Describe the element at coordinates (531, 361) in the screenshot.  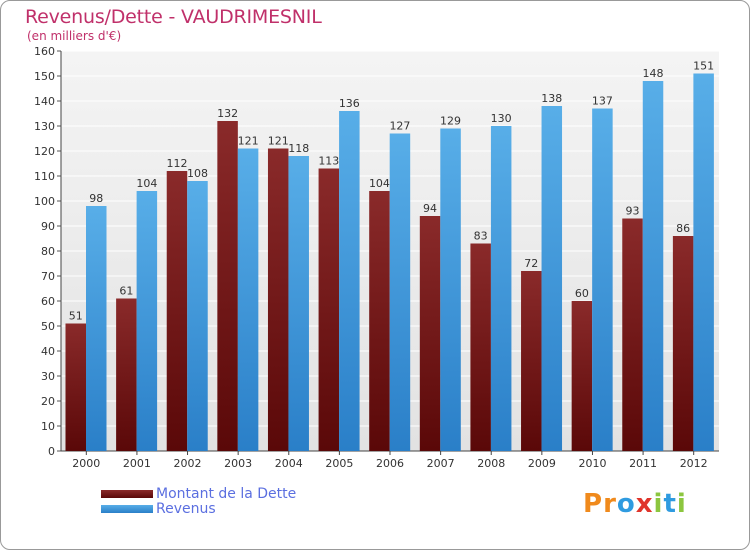
I see `bar-debt-2009` at that location.